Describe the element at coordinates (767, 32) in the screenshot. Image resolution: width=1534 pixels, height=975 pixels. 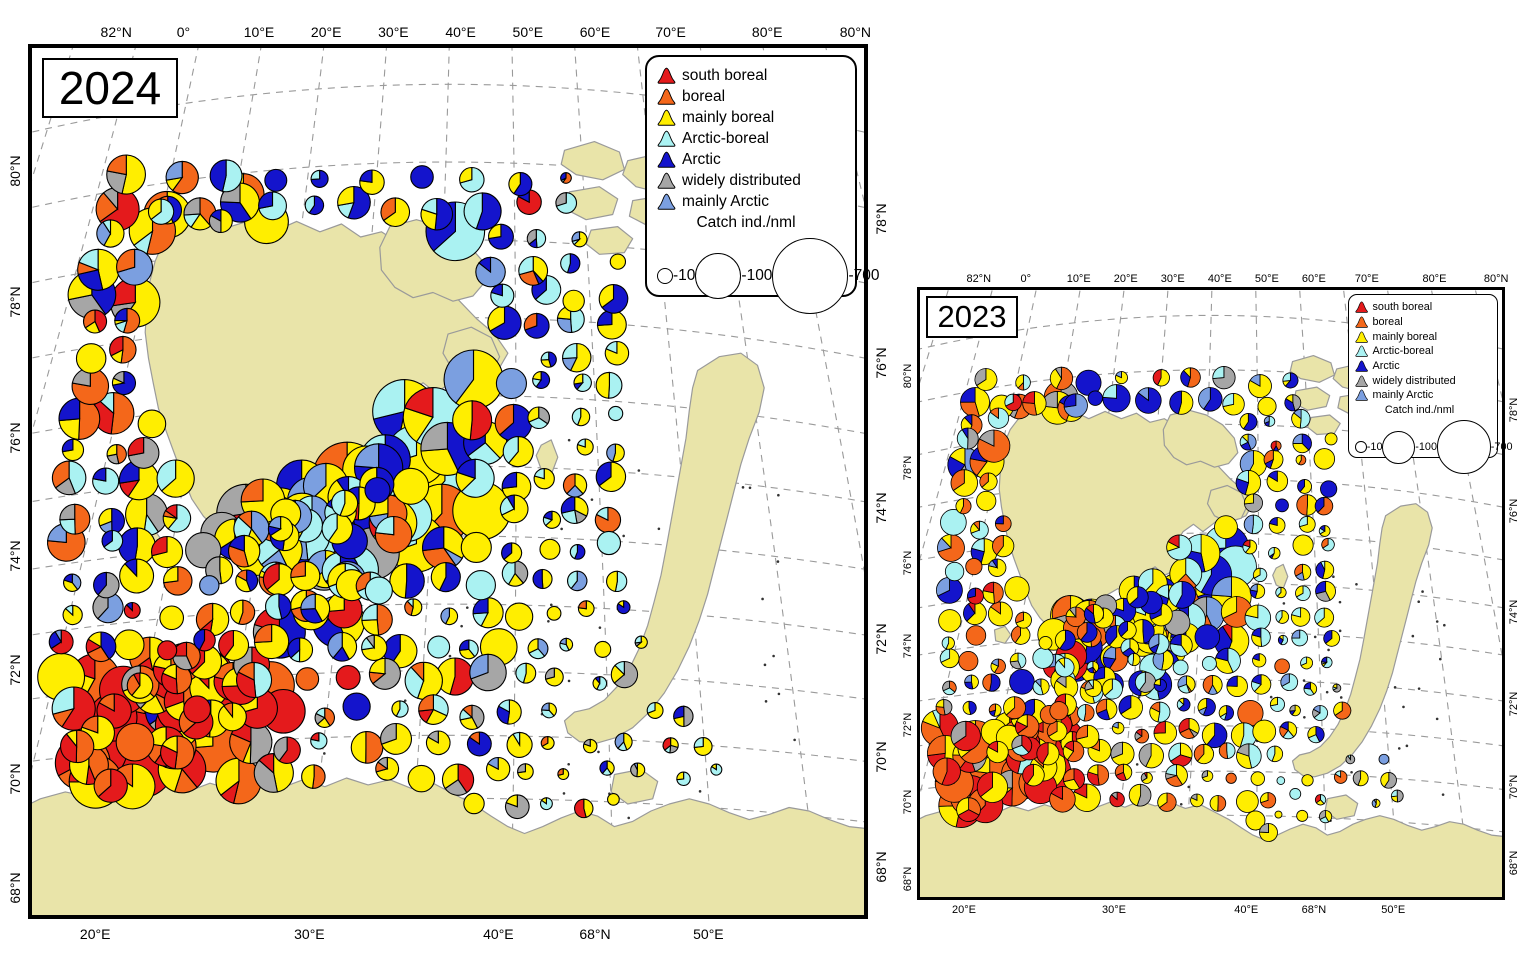
I see `axis-tick-label: 80°E` at that location.